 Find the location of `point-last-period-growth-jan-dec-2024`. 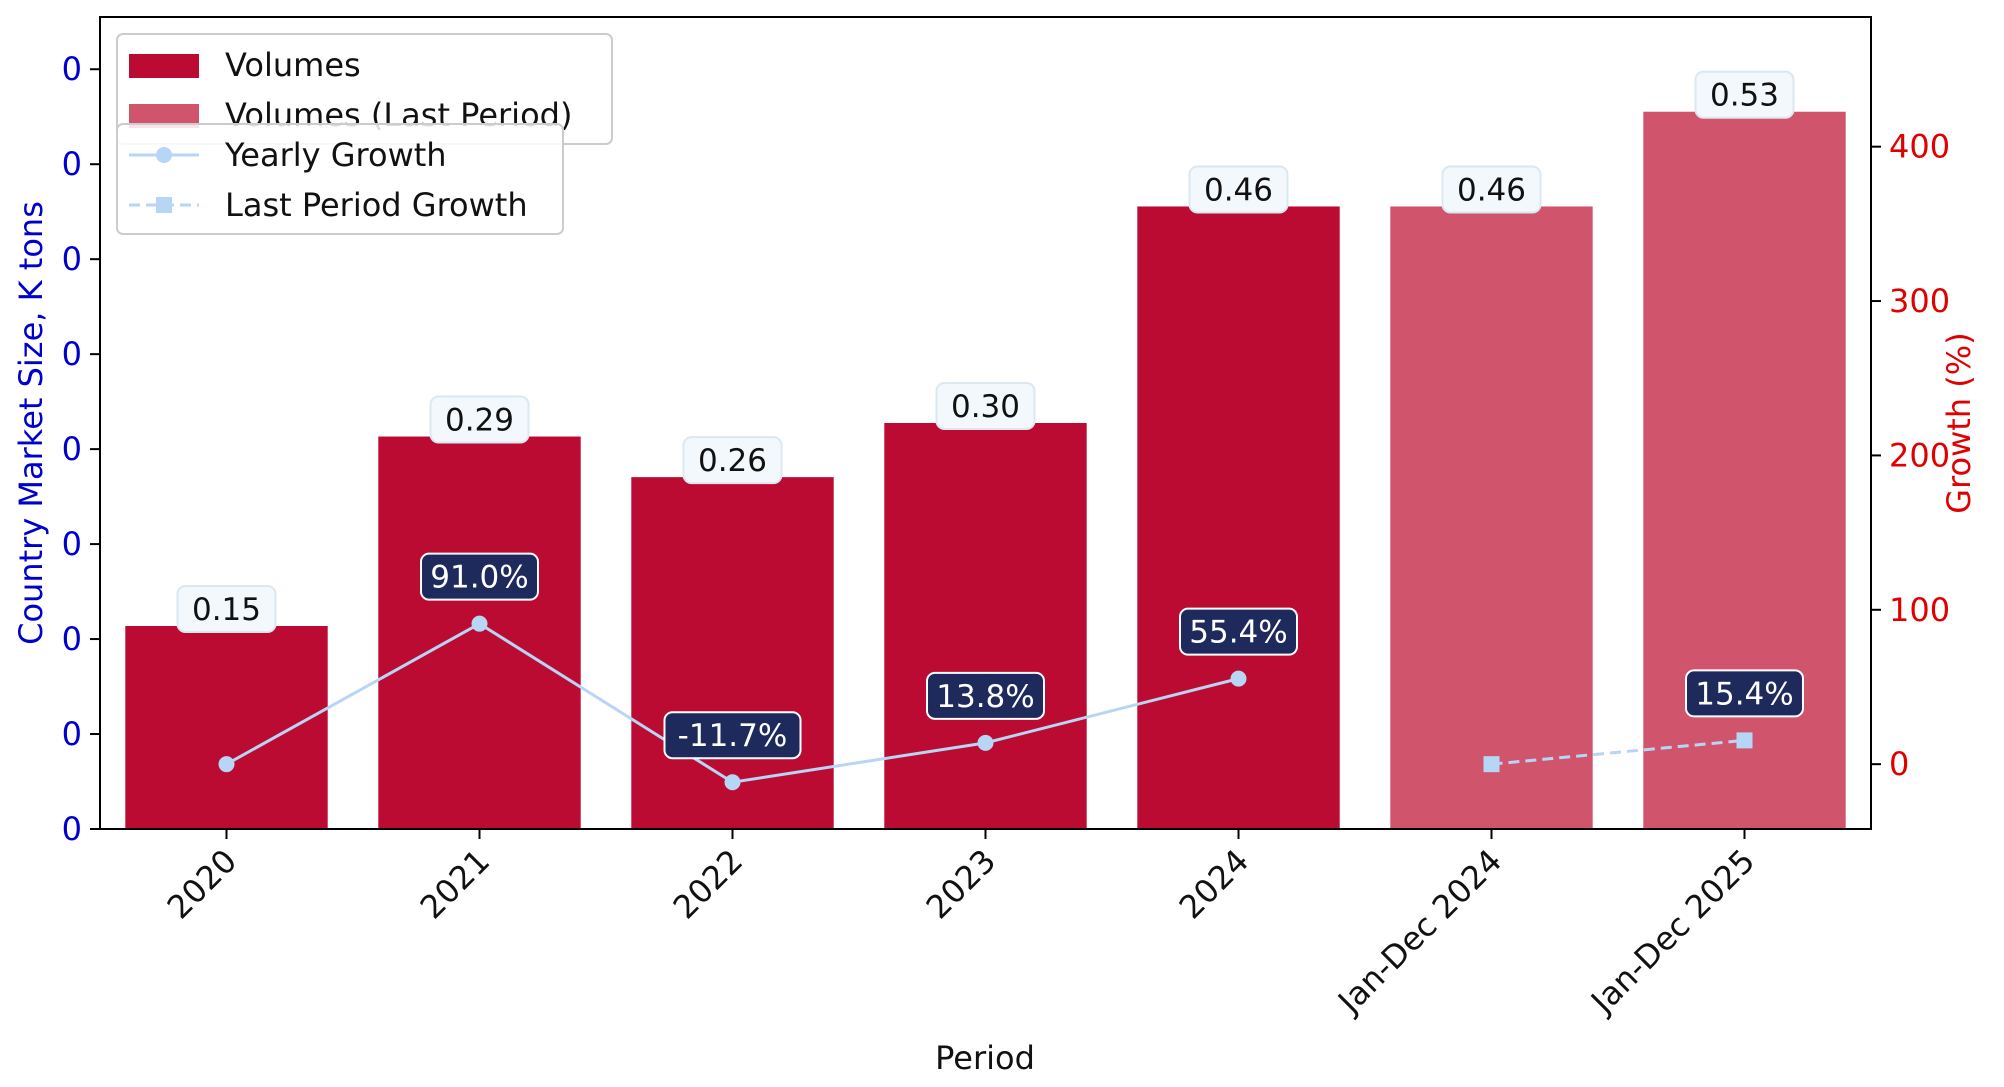

point-last-period-growth-jan-dec-2024 is located at coordinates (1491, 764).